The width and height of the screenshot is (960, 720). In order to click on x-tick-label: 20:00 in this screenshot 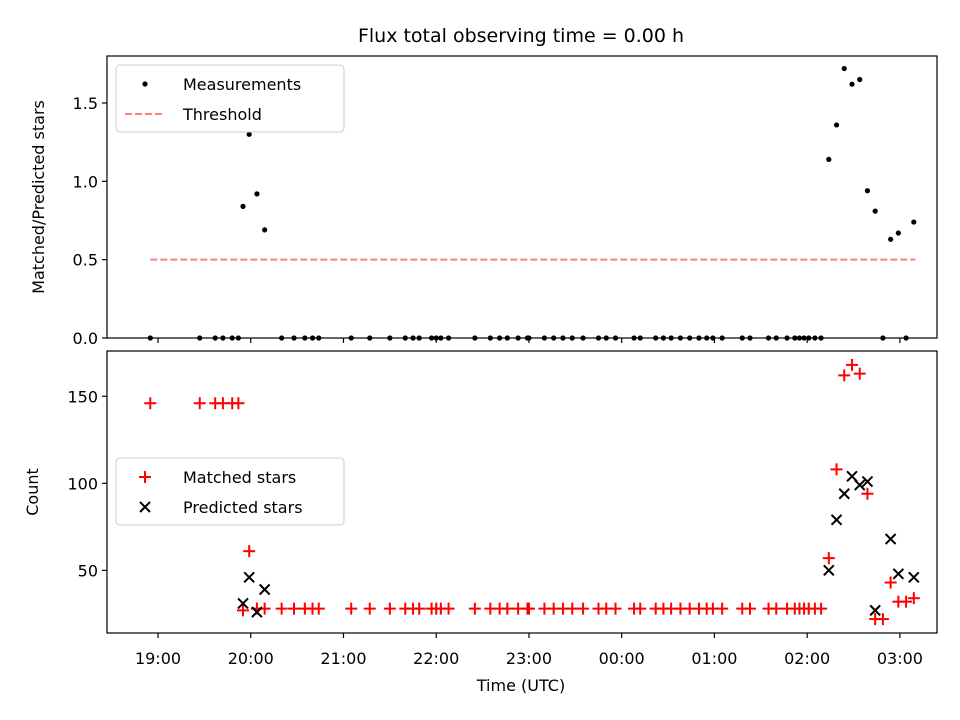, I will do `click(251, 658)`.